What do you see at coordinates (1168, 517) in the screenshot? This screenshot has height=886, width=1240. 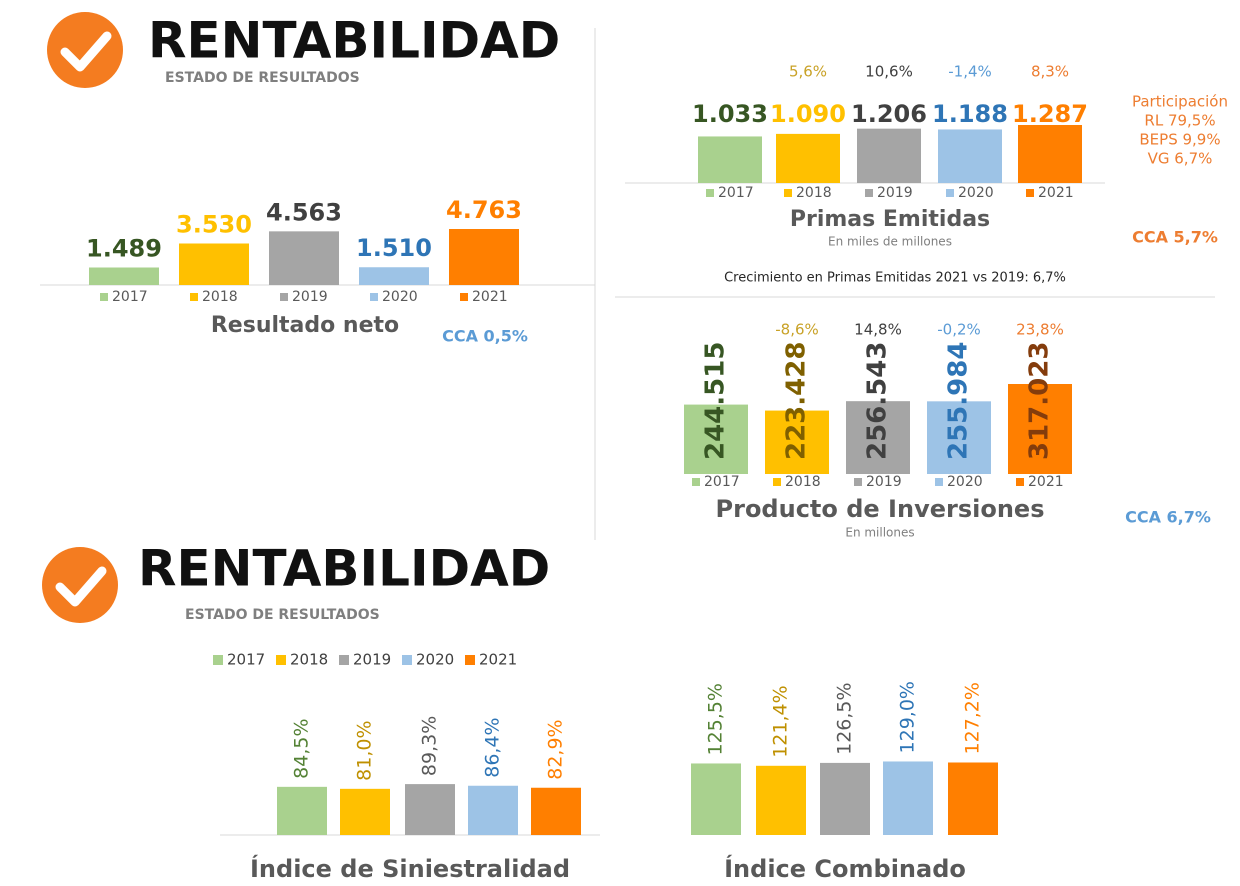 I see `annotation: CCA 6,7%` at bounding box center [1168, 517].